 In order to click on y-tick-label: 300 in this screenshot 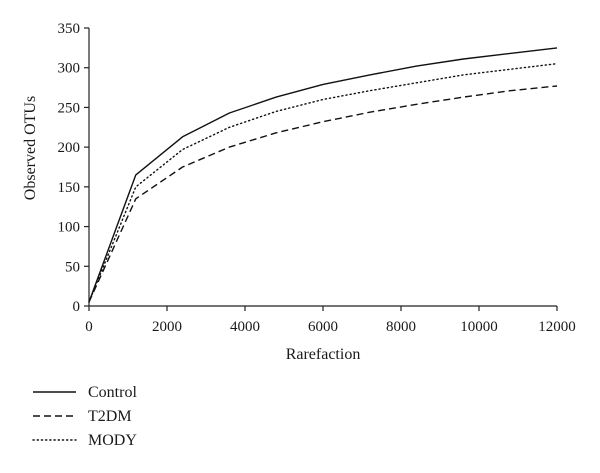, I will do `click(69, 69)`.